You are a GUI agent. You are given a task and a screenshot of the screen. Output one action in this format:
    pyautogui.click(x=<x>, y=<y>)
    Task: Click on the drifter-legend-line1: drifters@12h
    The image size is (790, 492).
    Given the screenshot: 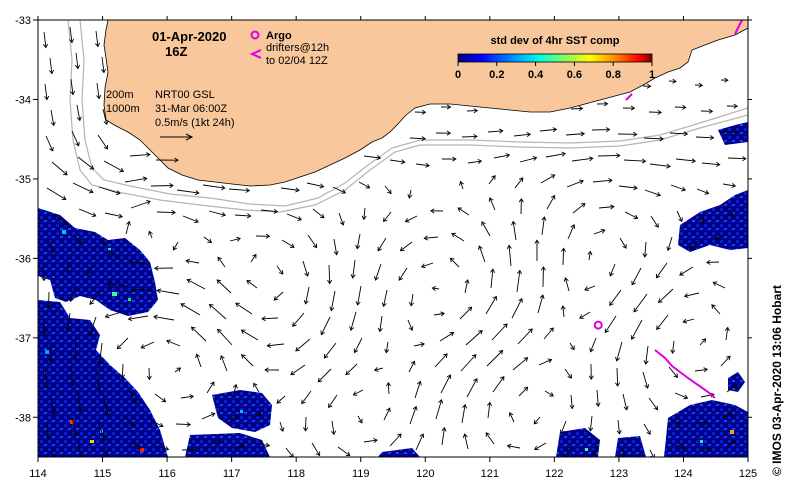 What is the action you would take?
    pyautogui.click(x=297, y=48)
    